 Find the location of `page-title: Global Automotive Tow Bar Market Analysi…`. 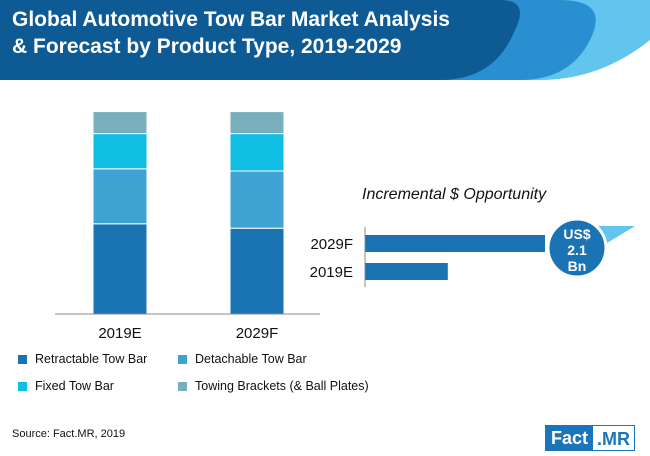

page-title: Global Automotive Tow Bar Market Analysi… is located at coordinates (247, 33).